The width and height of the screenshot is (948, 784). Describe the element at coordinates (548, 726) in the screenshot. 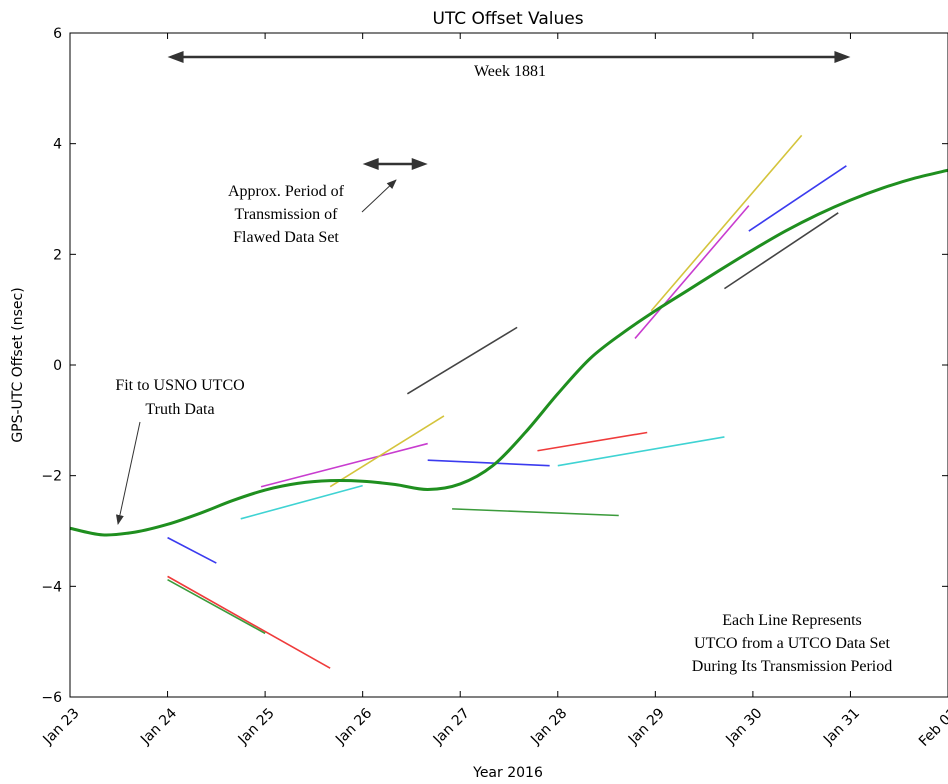

I see `x-tick-label: Jan 28` at that location.